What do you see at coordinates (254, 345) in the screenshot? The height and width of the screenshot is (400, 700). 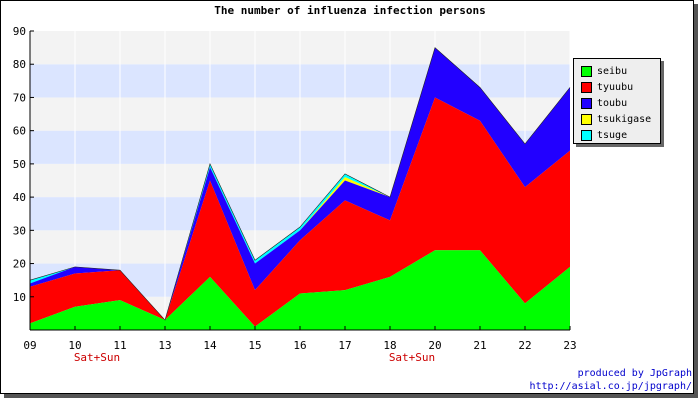 I see `x-tick-label: 15` at bounding box center [254, 345].